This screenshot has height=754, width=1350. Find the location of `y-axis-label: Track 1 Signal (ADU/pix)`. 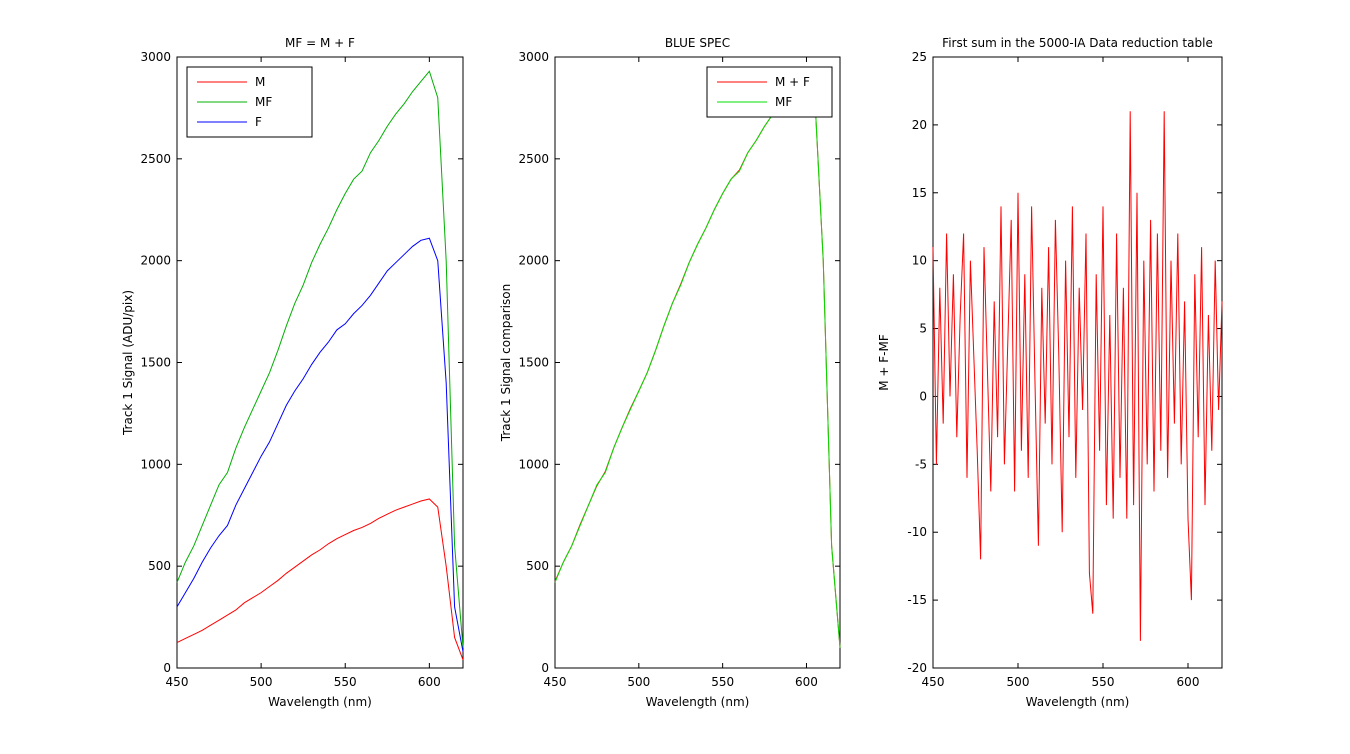

y-axis-label: Track 1 Signal (ADU/pix) is located at coordinates (128, 363).